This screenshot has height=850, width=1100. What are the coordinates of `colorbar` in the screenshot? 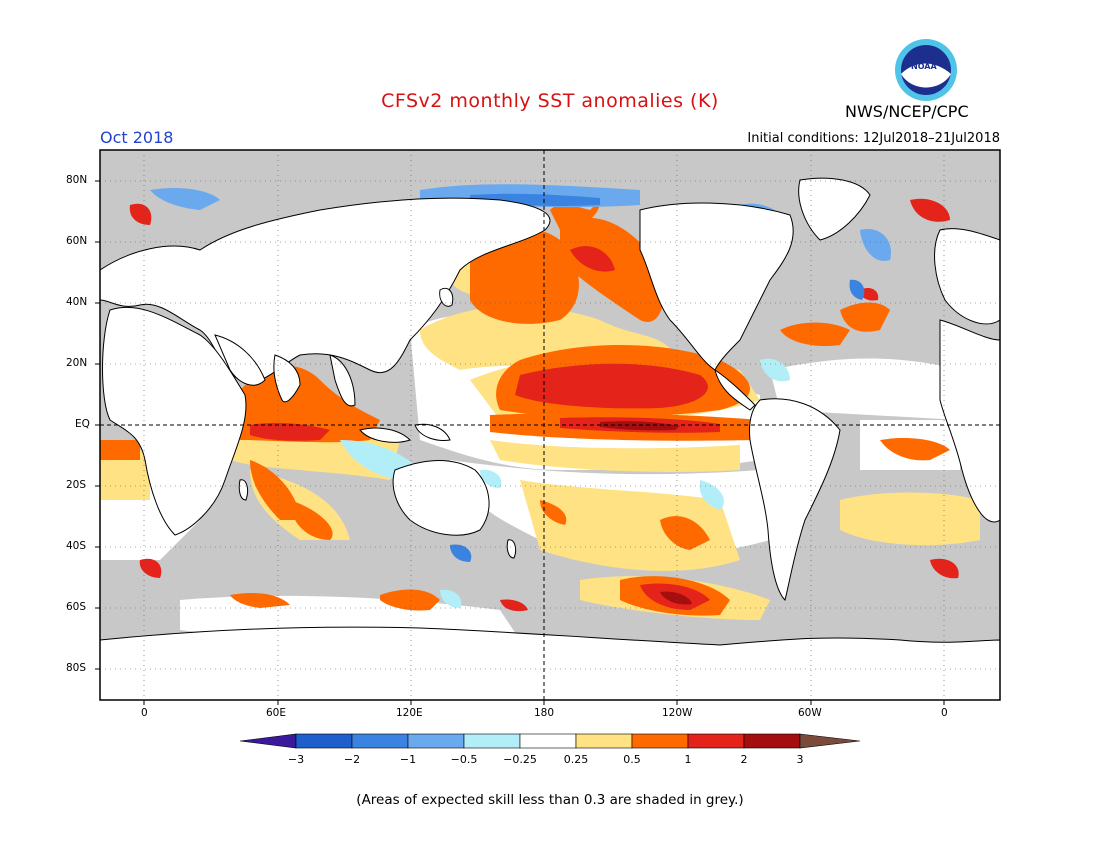 It's located at (550, 741).